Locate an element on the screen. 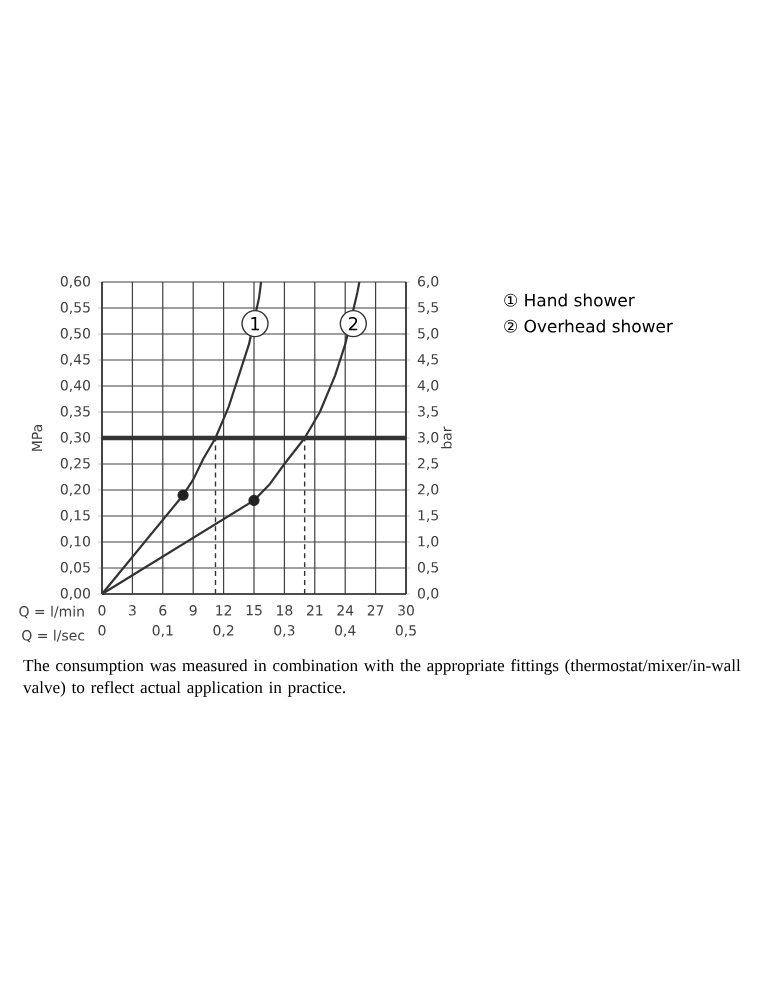 Image resolution: width=762 pixels, height=984 pixels. text: ① Hand shower is located at coordinates (569, 300).